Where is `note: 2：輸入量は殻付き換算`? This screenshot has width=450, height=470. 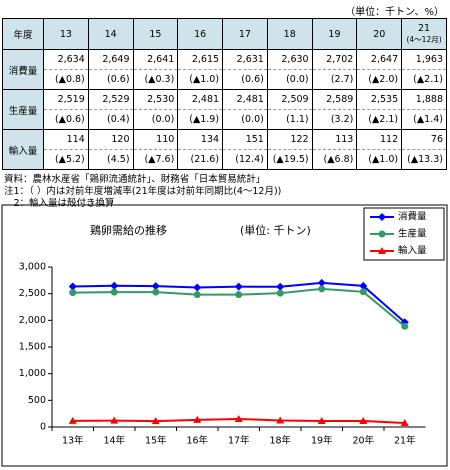
note: 2：輸入量は殻付き換算 is located at coordinates (59, 203).